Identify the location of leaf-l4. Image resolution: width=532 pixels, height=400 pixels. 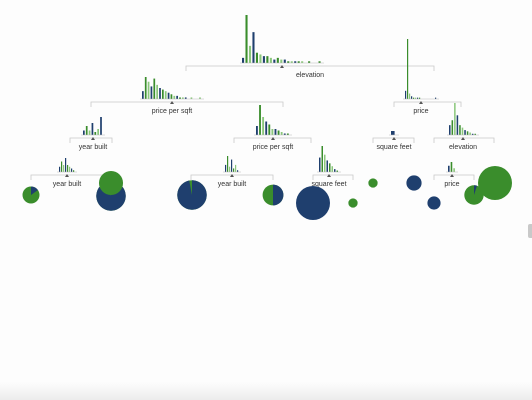
(192, 195).